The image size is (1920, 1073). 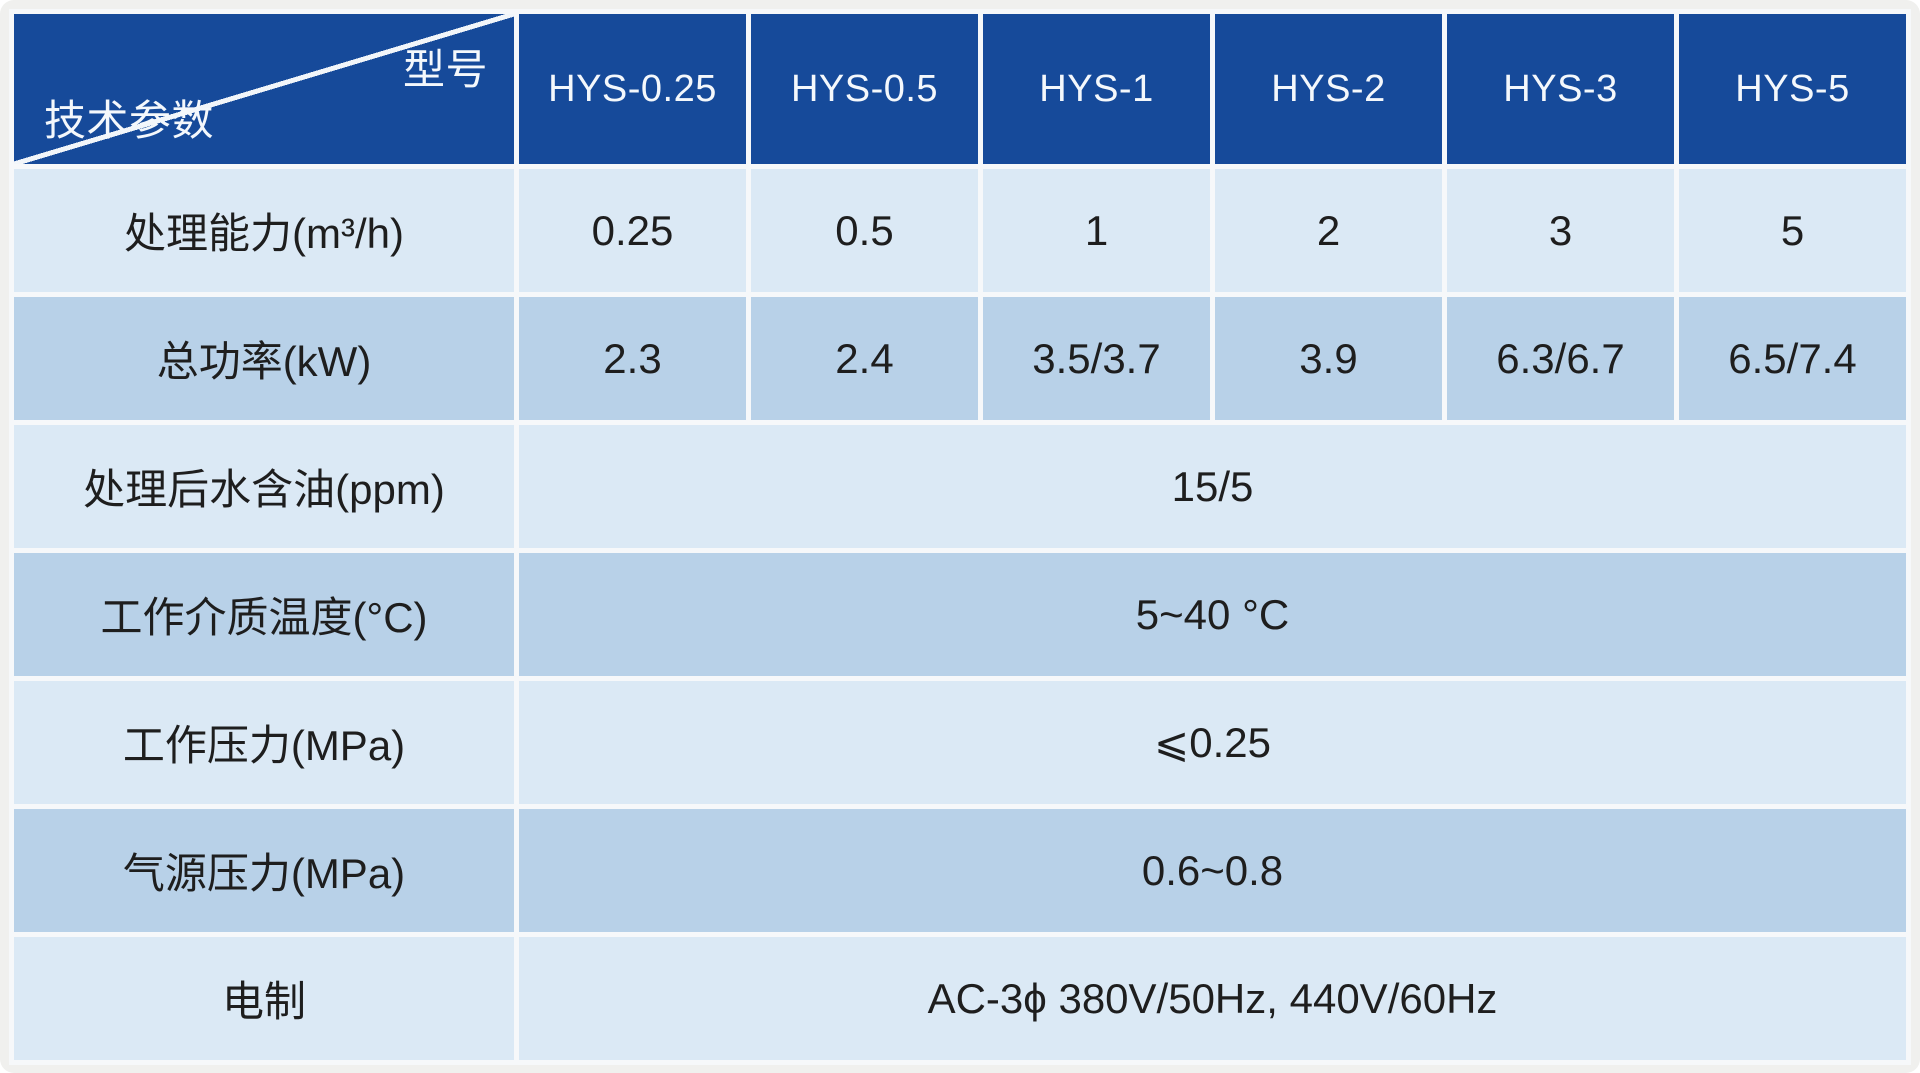 What do you see at coordinates (1328, 230) in the screenshot?
I see `cell-value: 2` at bounding box center [1328, 230].